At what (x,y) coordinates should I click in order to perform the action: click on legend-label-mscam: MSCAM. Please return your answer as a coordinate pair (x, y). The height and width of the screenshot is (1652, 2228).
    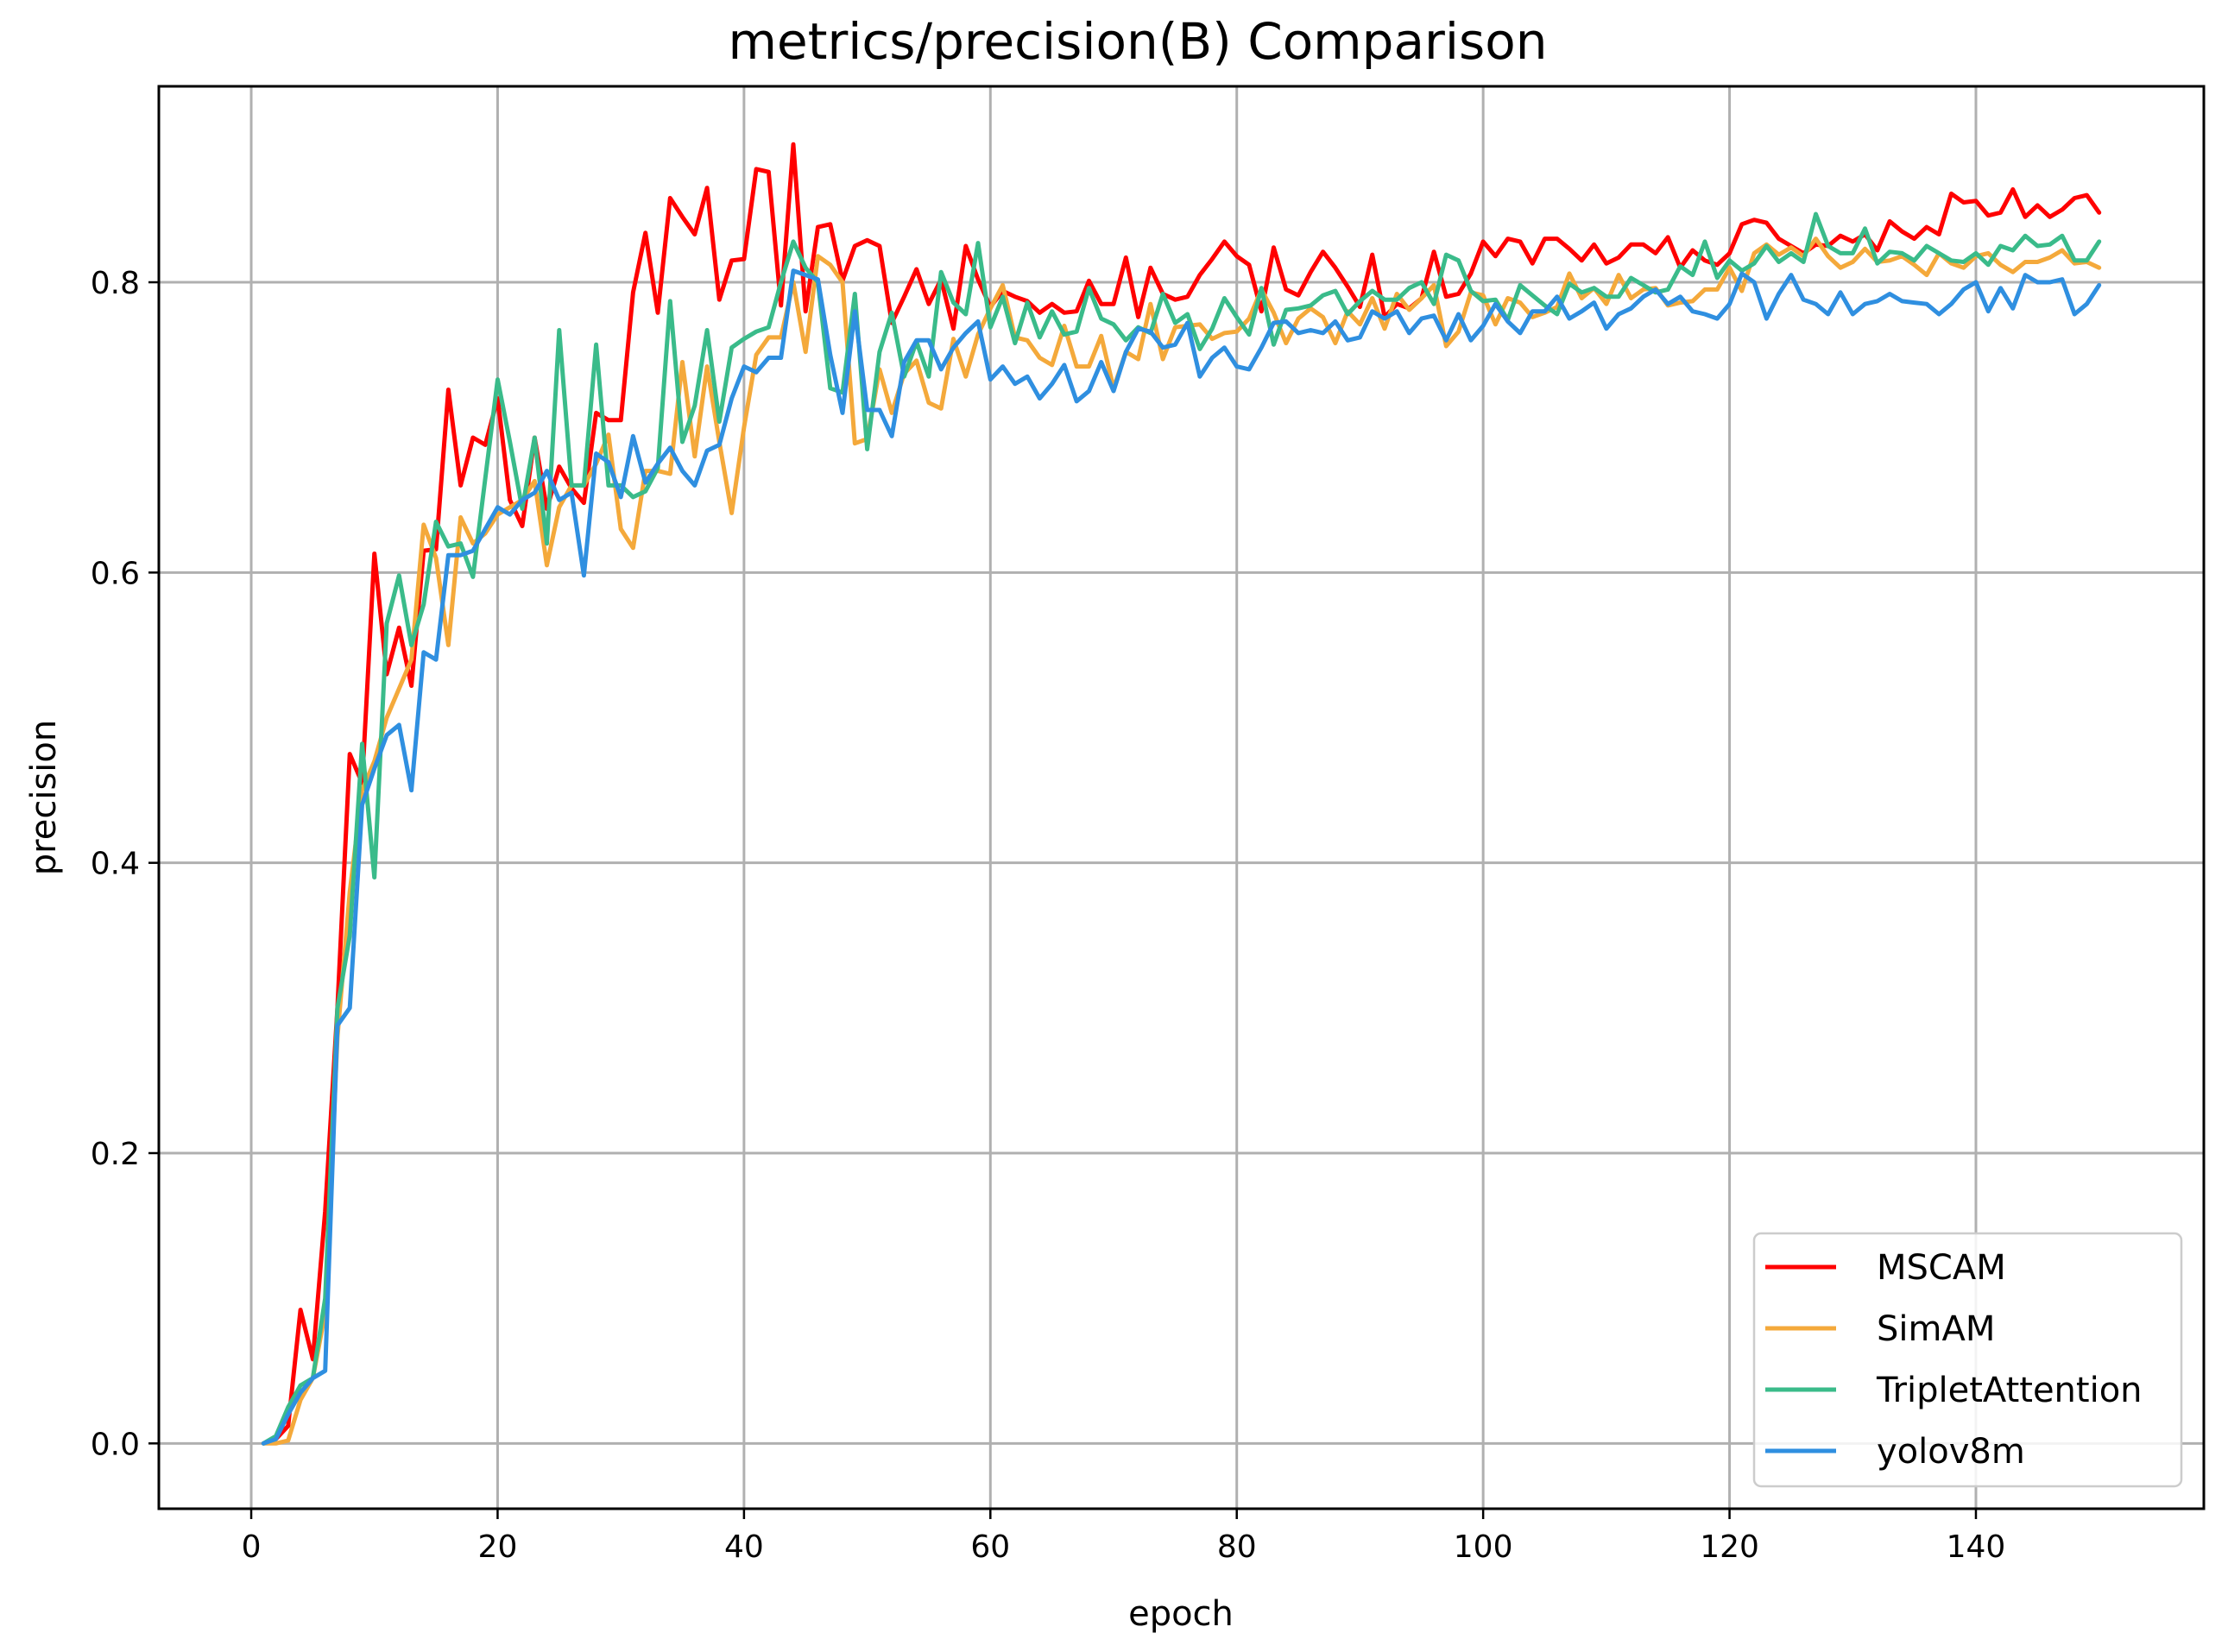
    Looking at the image, I should click on (1941, 1268).